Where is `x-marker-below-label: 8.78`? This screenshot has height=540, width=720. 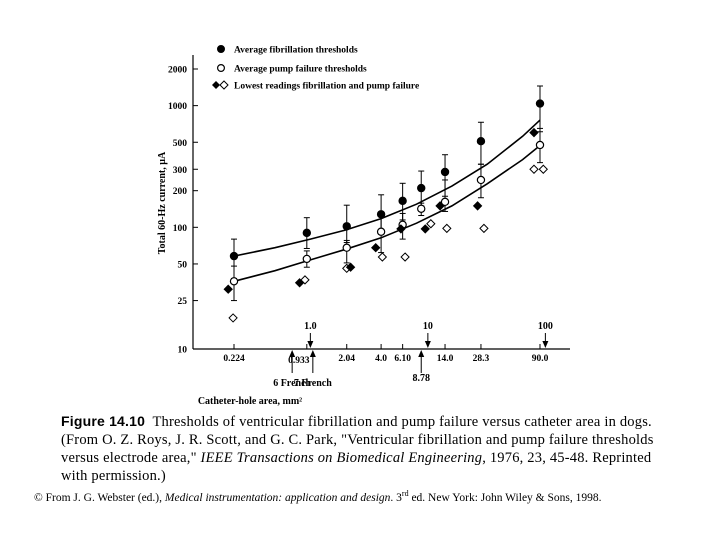
x-marker-below-label: 8.78 is located at coordinates (421, 378).